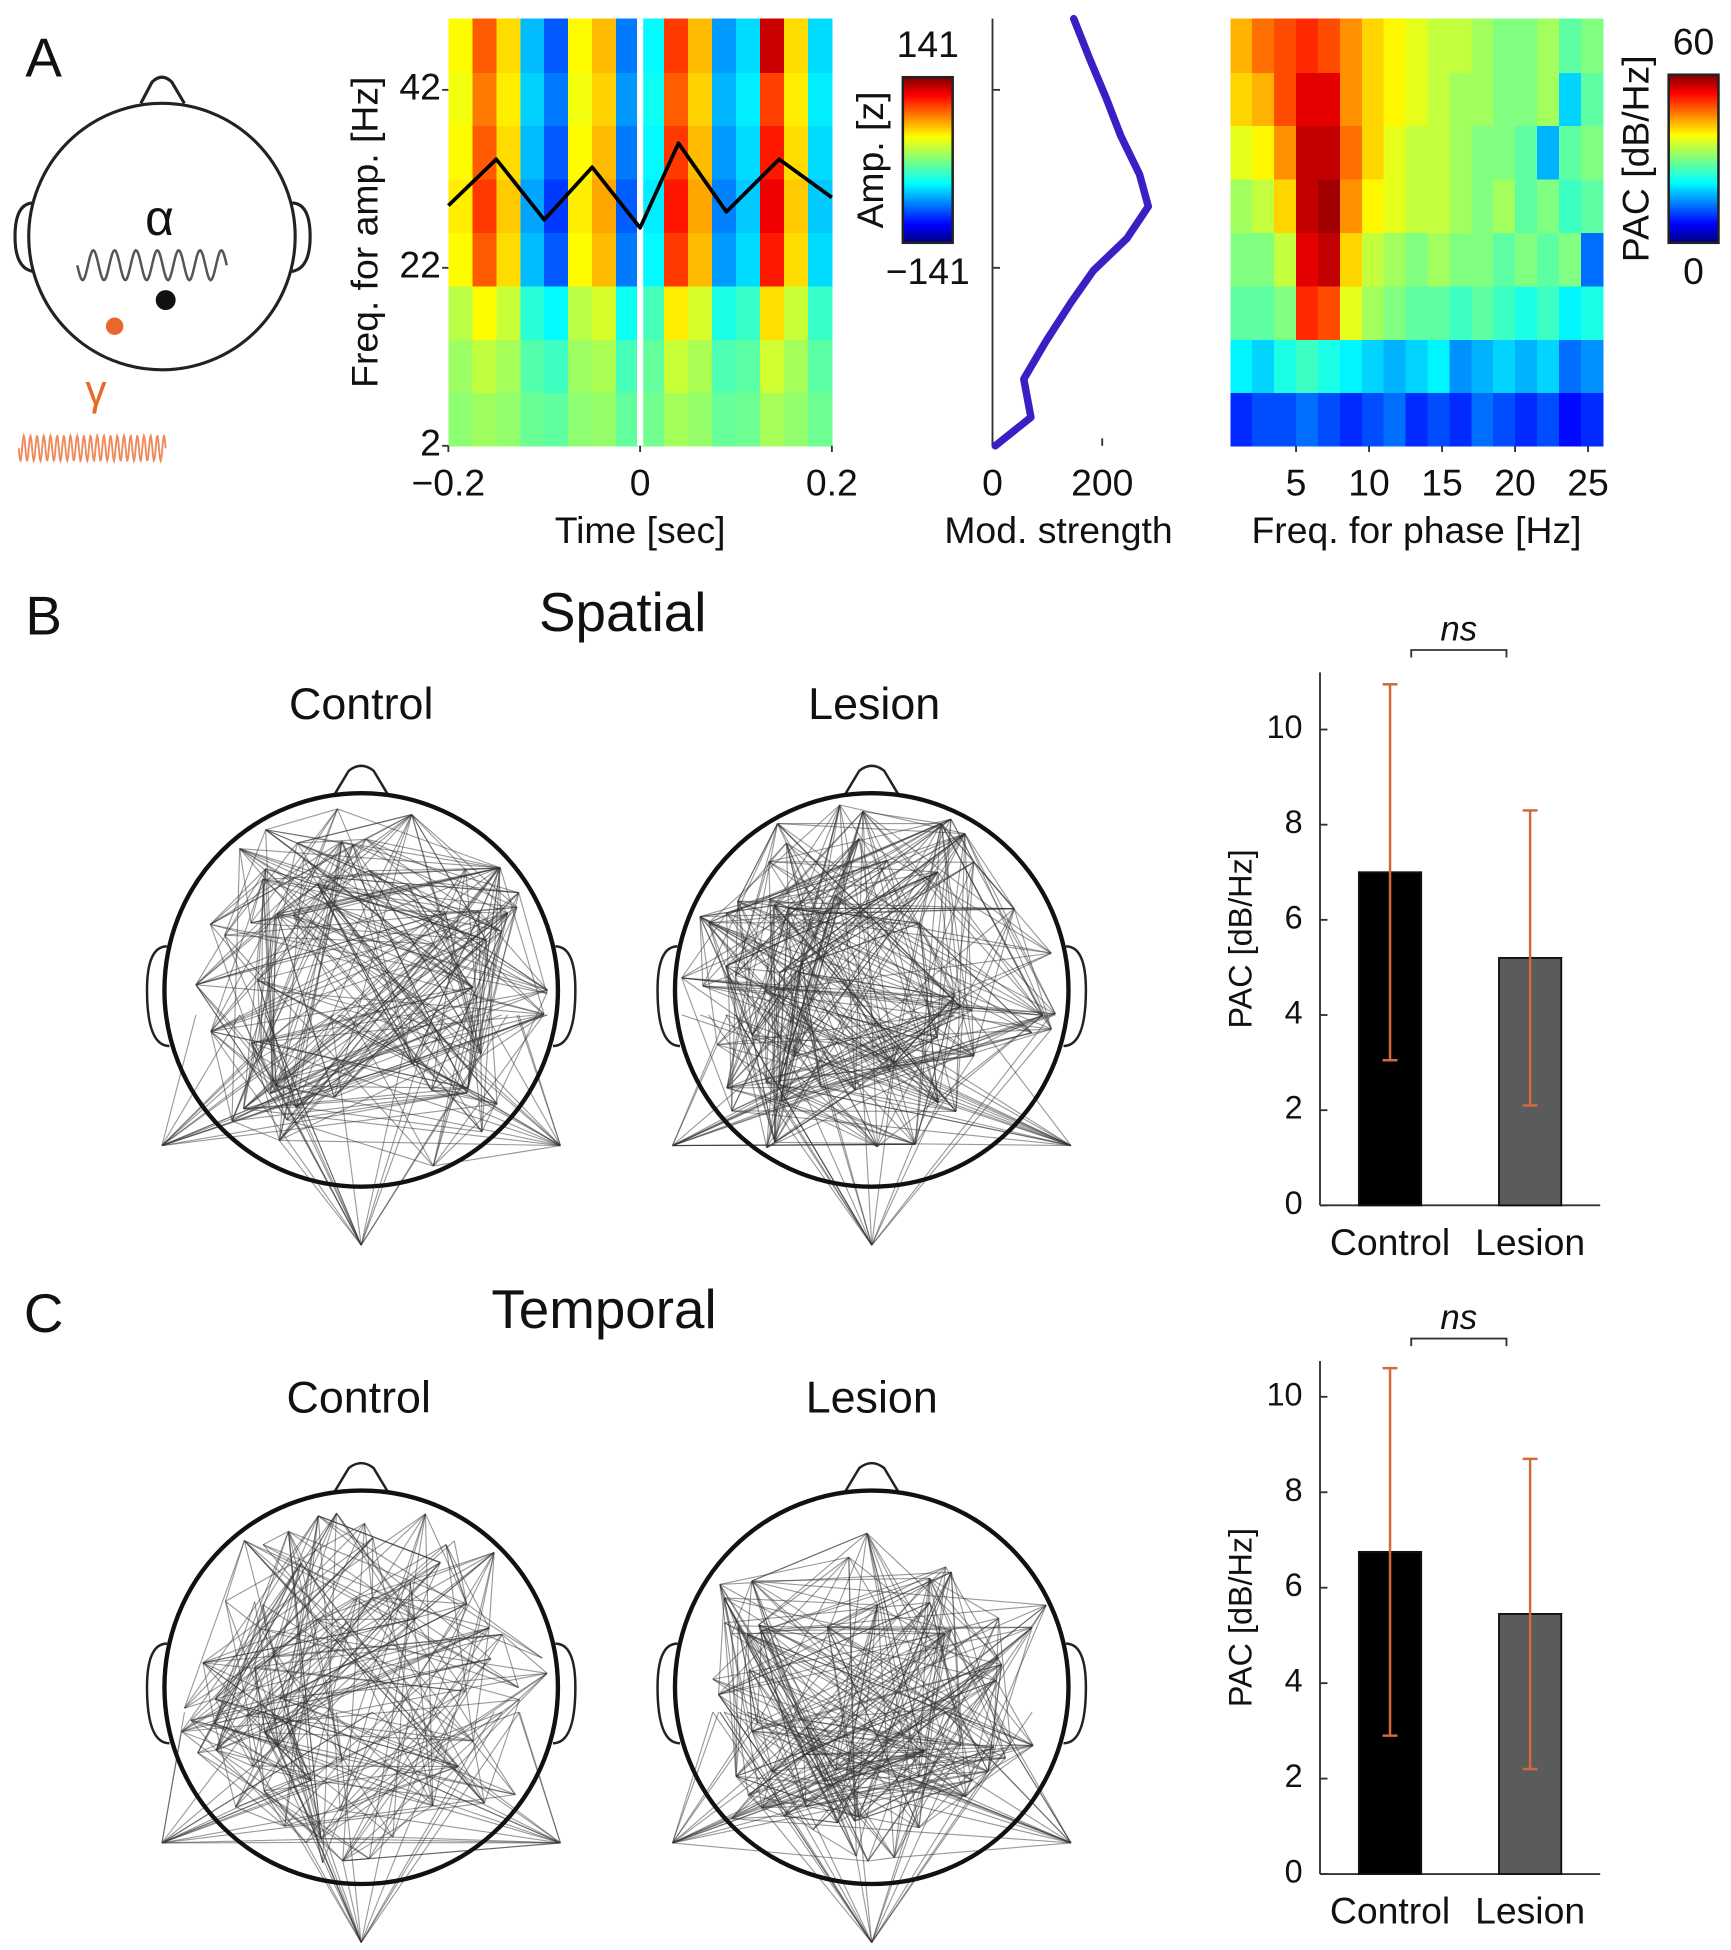  Describe the element at coordinates (1588, 482) in the screenshot. I see `x-tick-label: 25` at that location.